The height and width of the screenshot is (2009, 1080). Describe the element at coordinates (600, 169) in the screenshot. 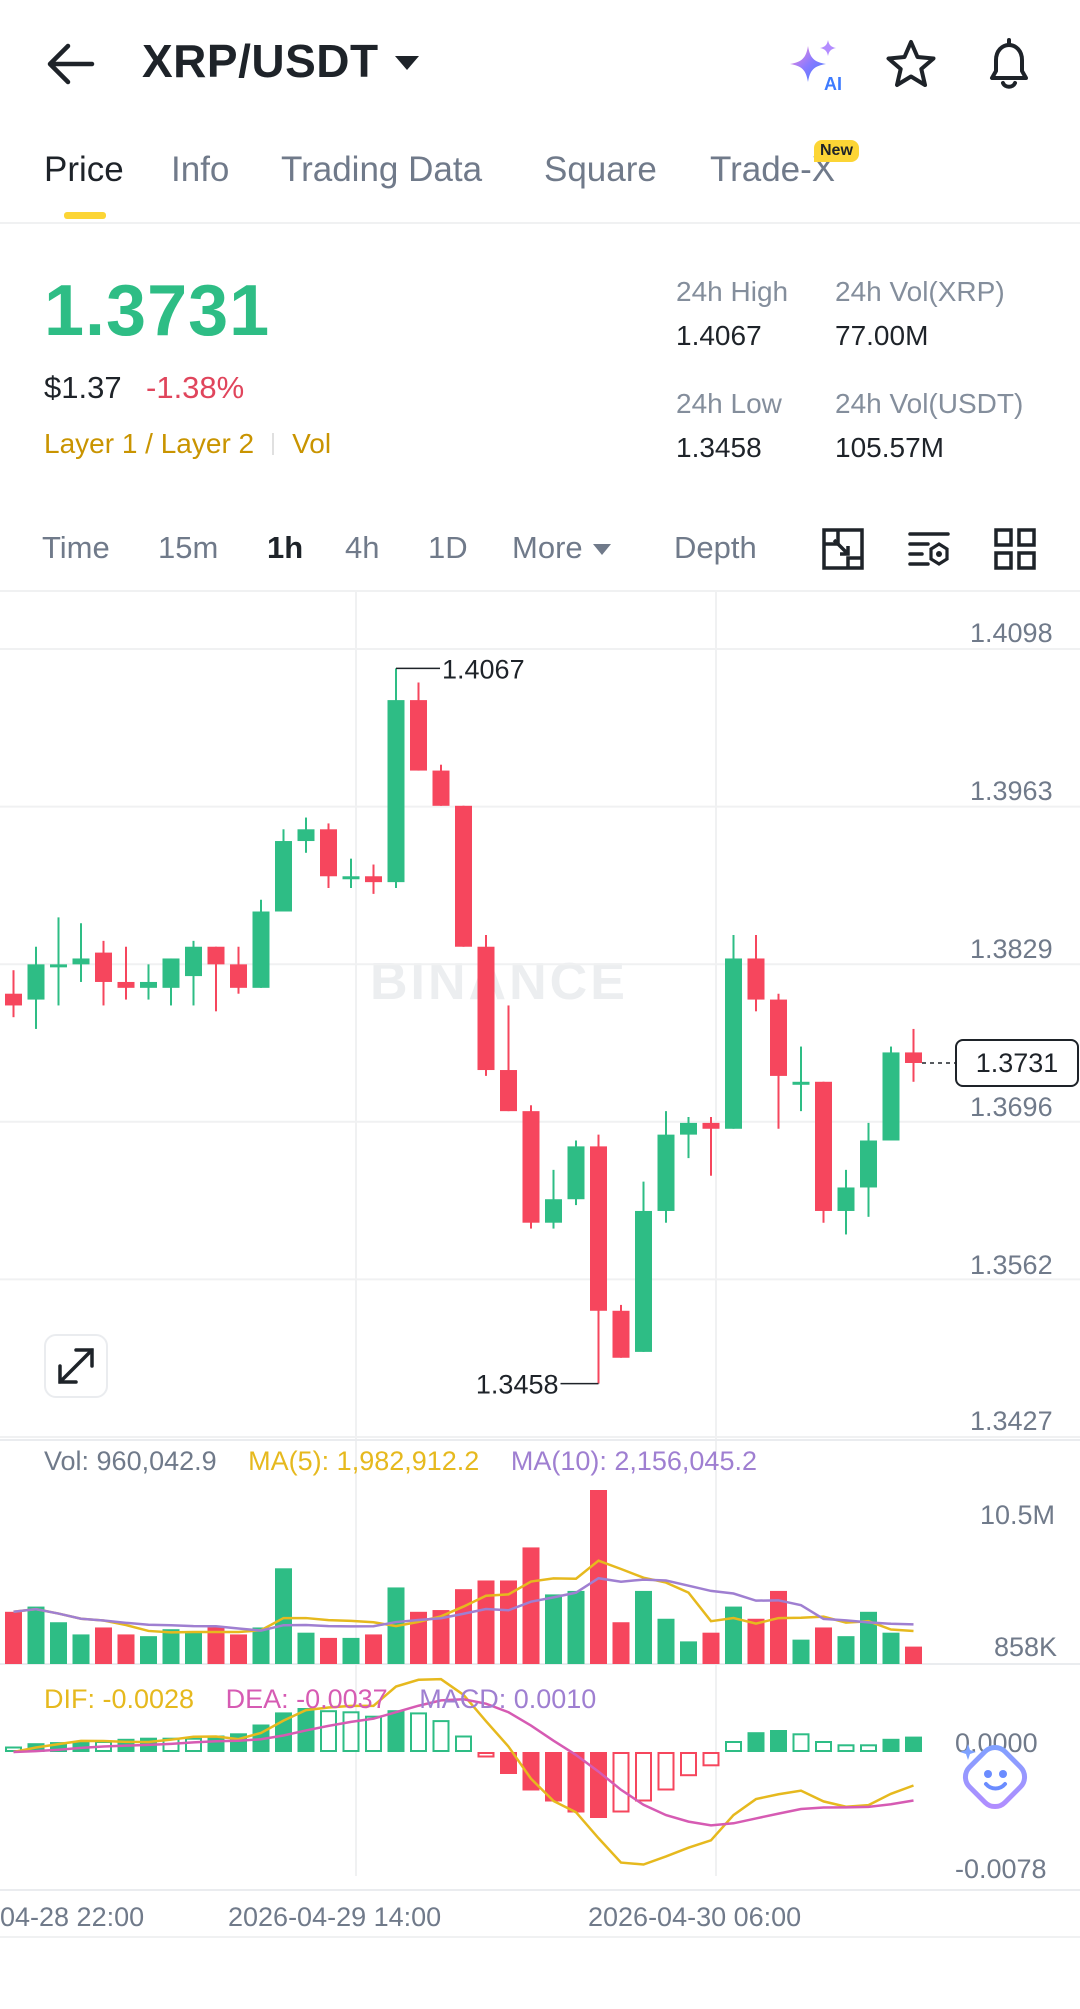

I see `tab-square: Square` at that location.